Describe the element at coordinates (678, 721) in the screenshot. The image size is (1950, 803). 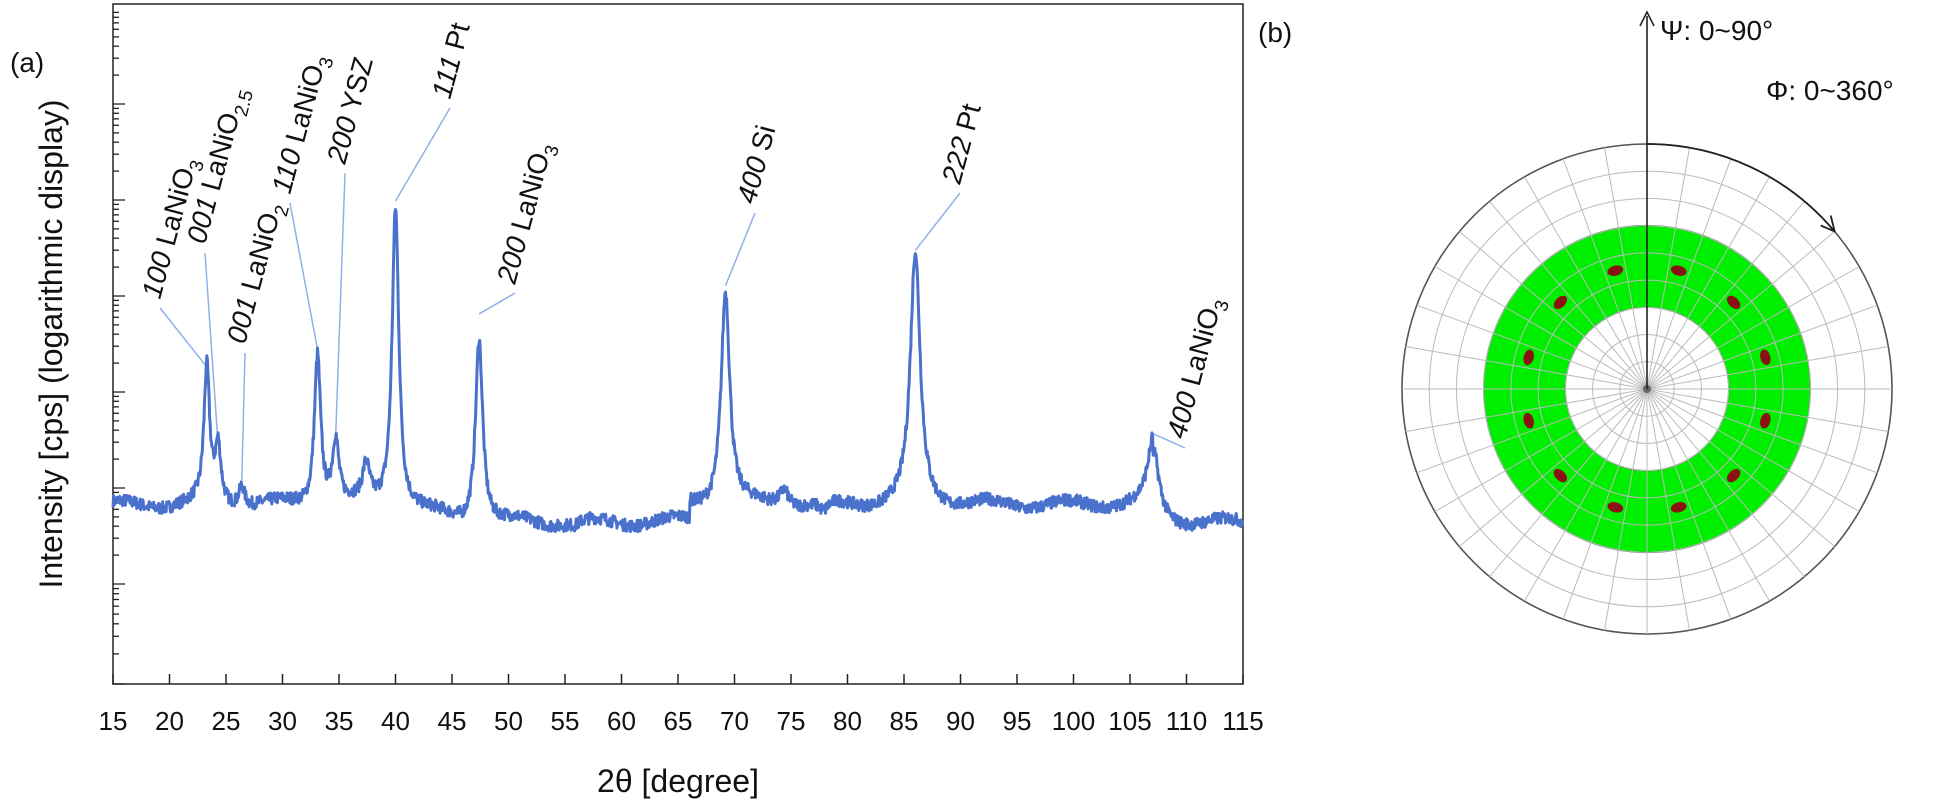
I see `x-tick-label: 65` at that location.